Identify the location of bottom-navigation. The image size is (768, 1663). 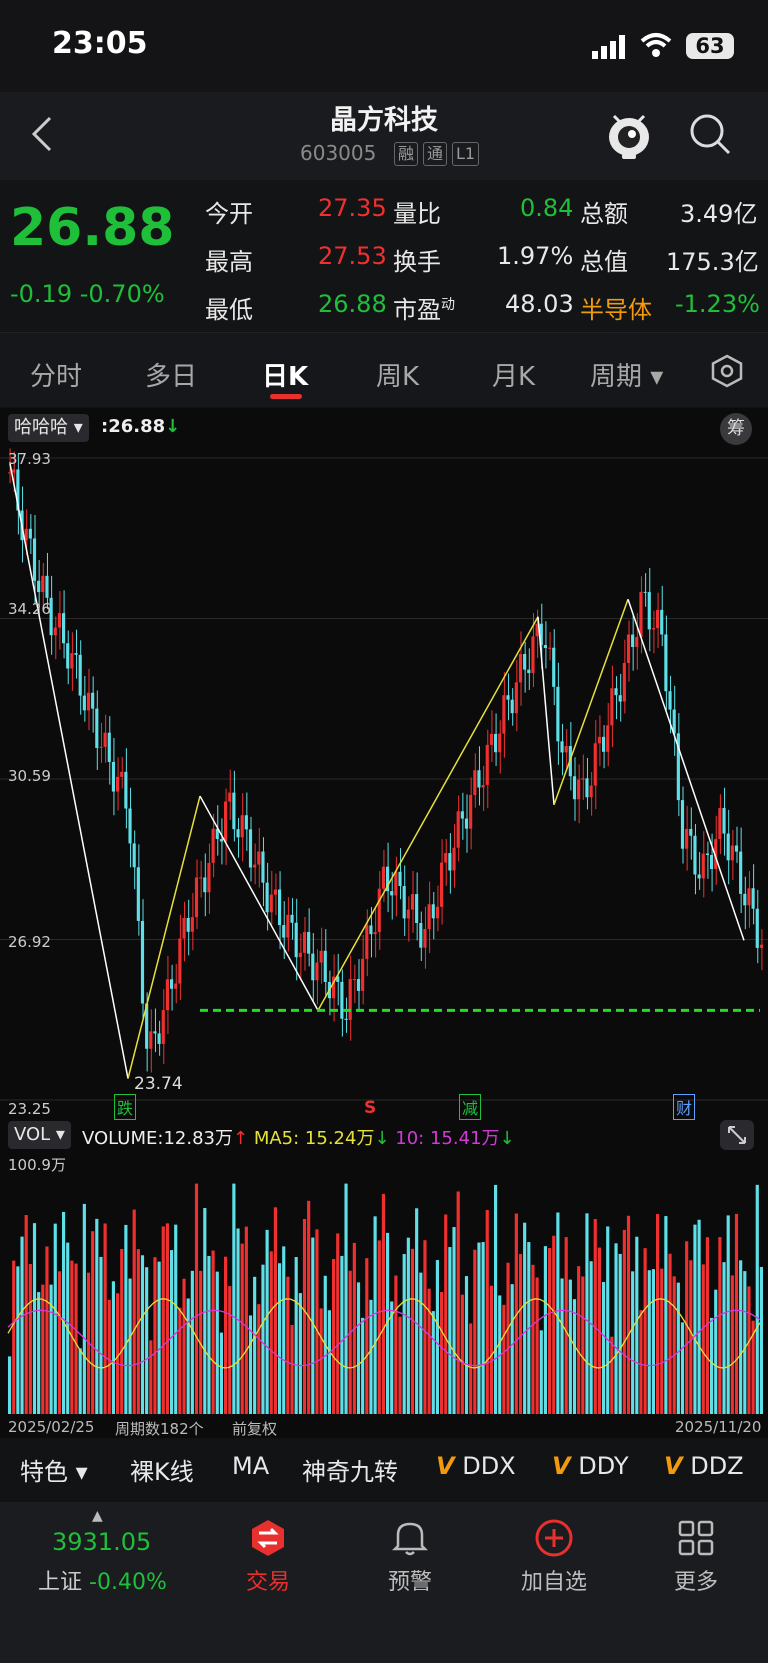
(384, 1582).